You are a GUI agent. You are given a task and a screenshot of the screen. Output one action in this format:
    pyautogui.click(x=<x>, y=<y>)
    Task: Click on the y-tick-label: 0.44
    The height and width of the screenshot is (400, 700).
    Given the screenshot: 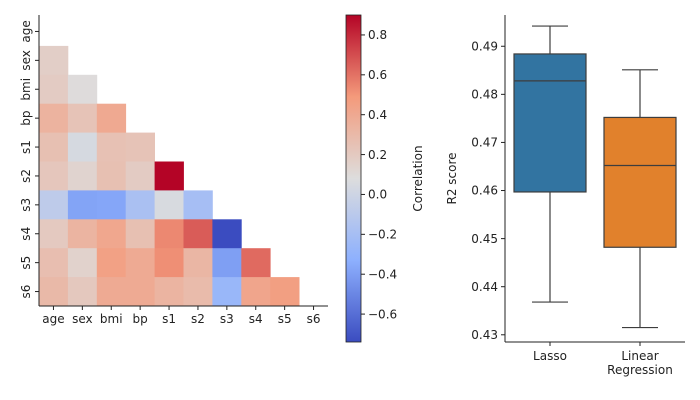 What is the action you would take?
    pyautogui.click(x=484, y=287)
    